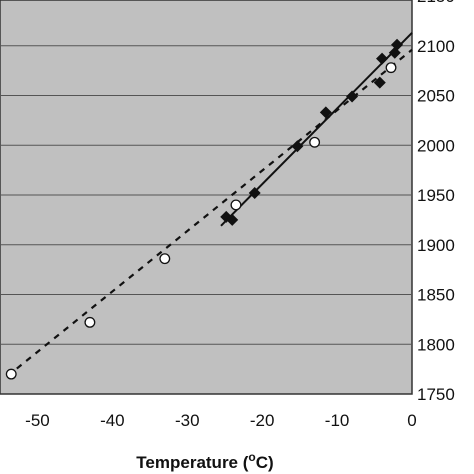  What do you see at coordinates (221, 420) in the screenshot?
I see `x-axis-ticks: -50 -40 -30 -20 -10 0` at bounding box center [221, 420].